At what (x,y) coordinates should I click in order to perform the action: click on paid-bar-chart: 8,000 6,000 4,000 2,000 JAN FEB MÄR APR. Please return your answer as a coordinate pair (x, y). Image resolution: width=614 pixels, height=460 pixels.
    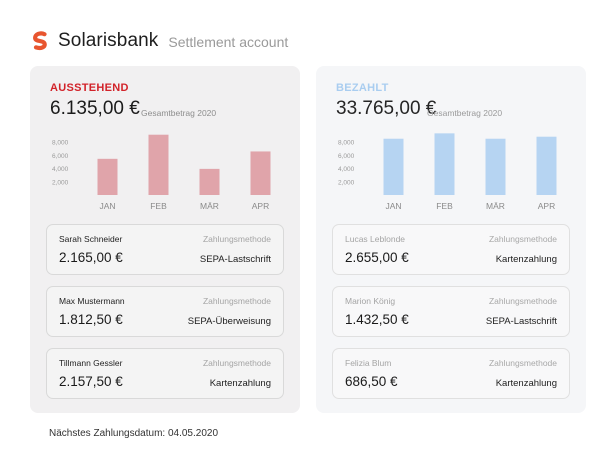
    Looking at the image, I should click on (447, 172).